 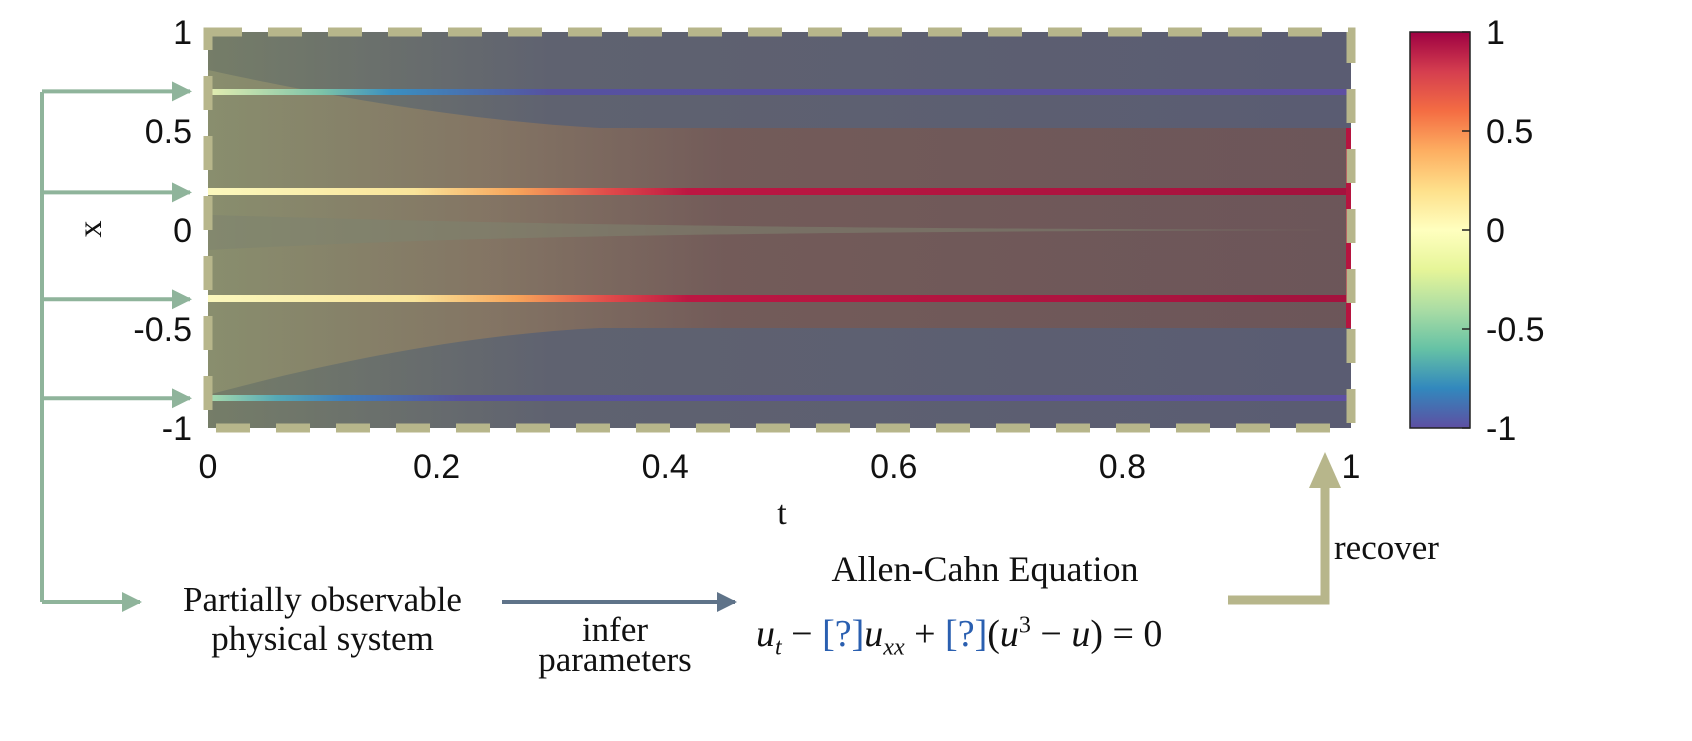 I want to click on y-tick-label: -0.5, so click(x=162, y=330).